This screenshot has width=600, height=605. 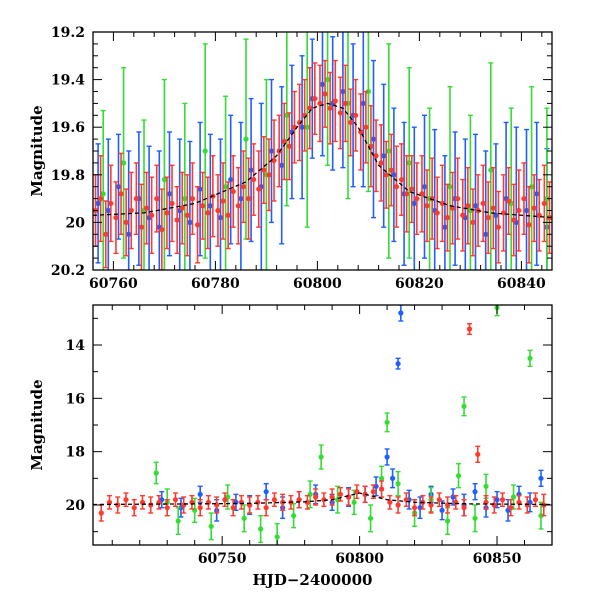 What do you see at coordinates (76, 506) in the screenshot?
I see `y-tick-label: 20` at bounding box center [76, 506].